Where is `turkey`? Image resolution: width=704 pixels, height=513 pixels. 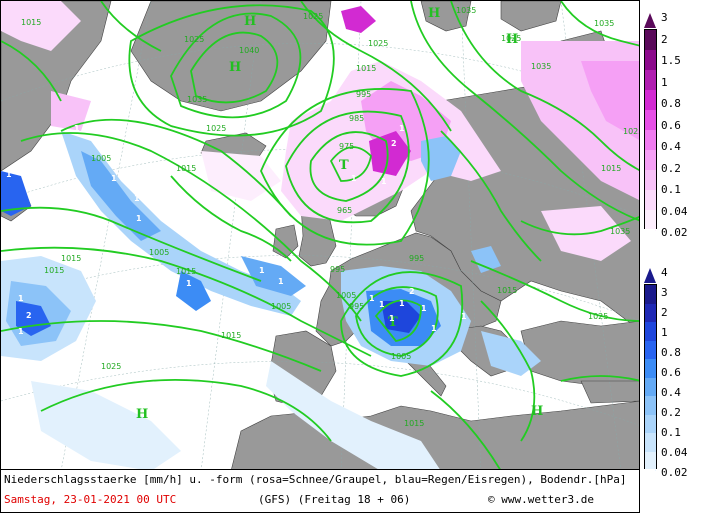
turkey is located at coordinates (579, 353).